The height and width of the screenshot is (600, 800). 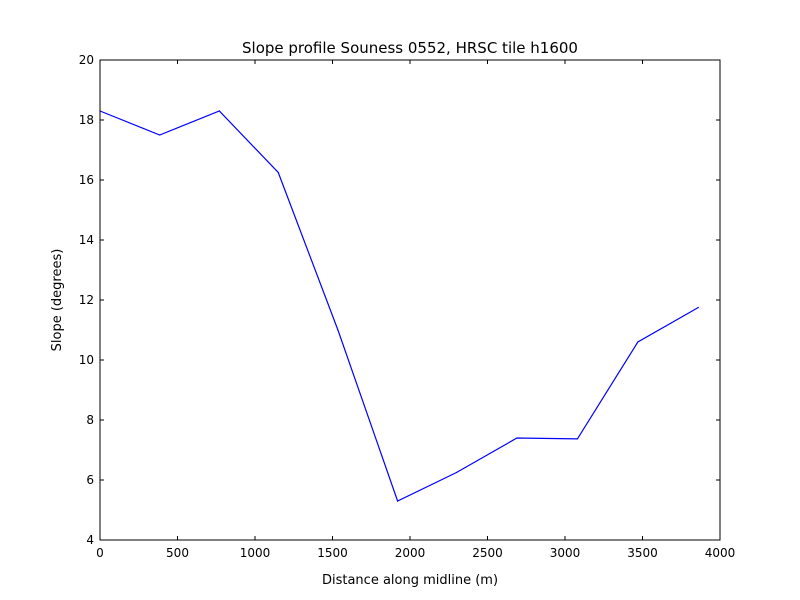 What do you see at coordinates (90, 480) in the screenshot?
I see `y-tick-label: 6` at bounding box center [90, 480].